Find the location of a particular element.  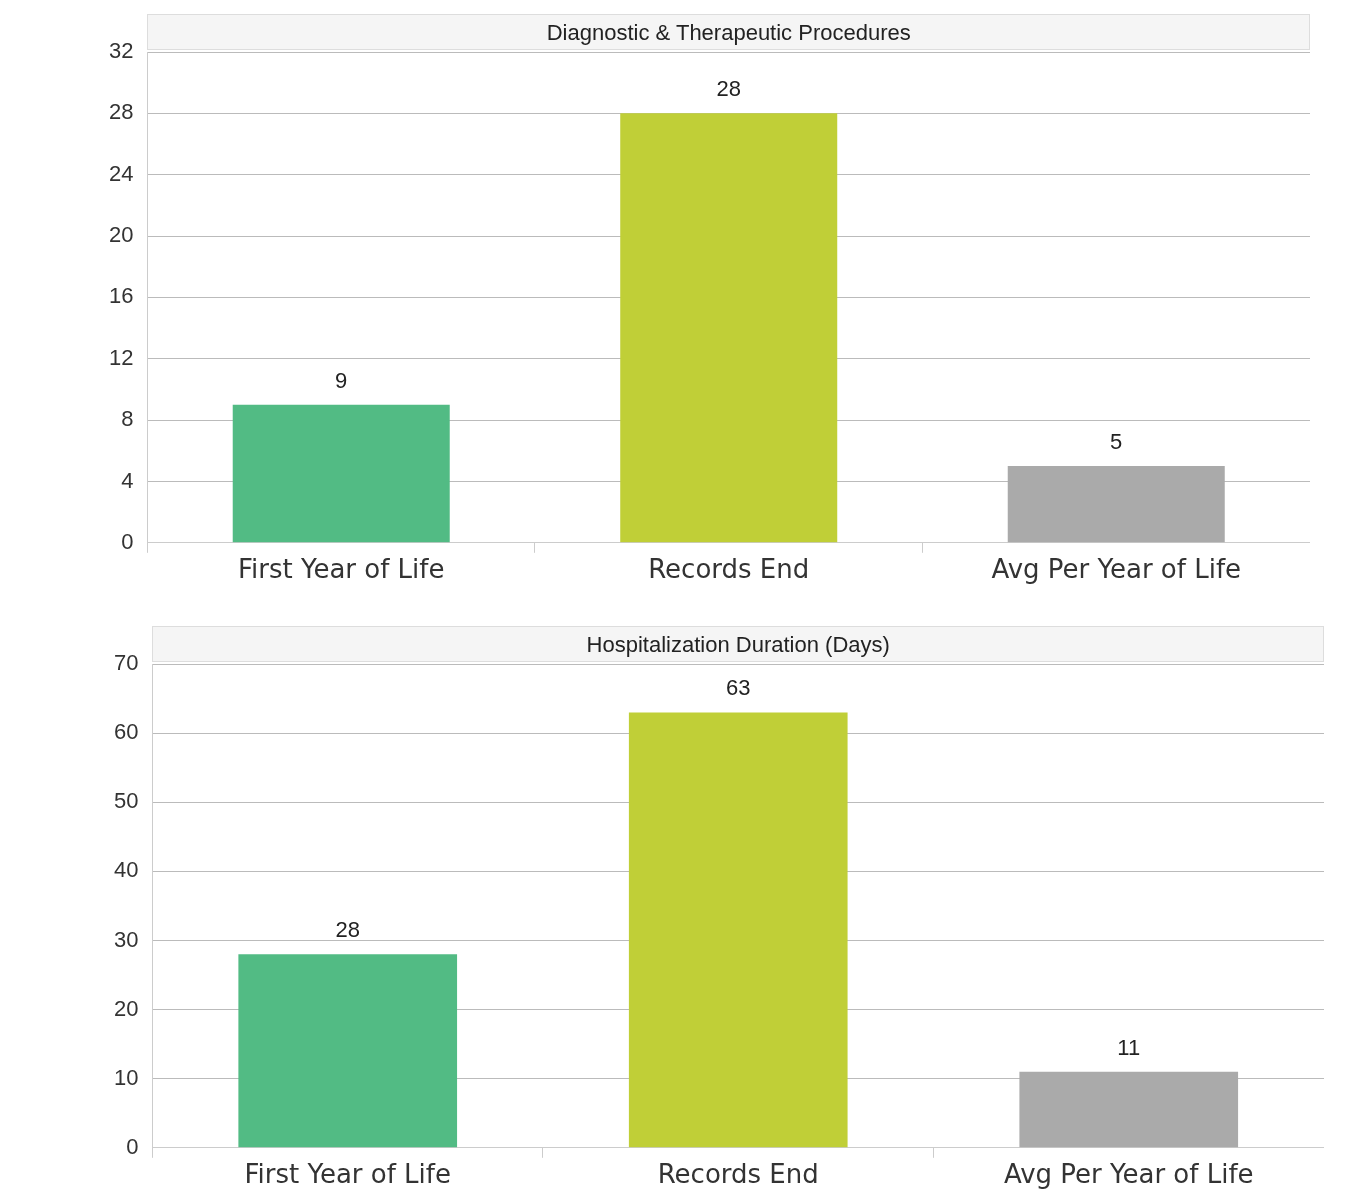

y-tick-label: 28 is located at coordinates (121, 112).